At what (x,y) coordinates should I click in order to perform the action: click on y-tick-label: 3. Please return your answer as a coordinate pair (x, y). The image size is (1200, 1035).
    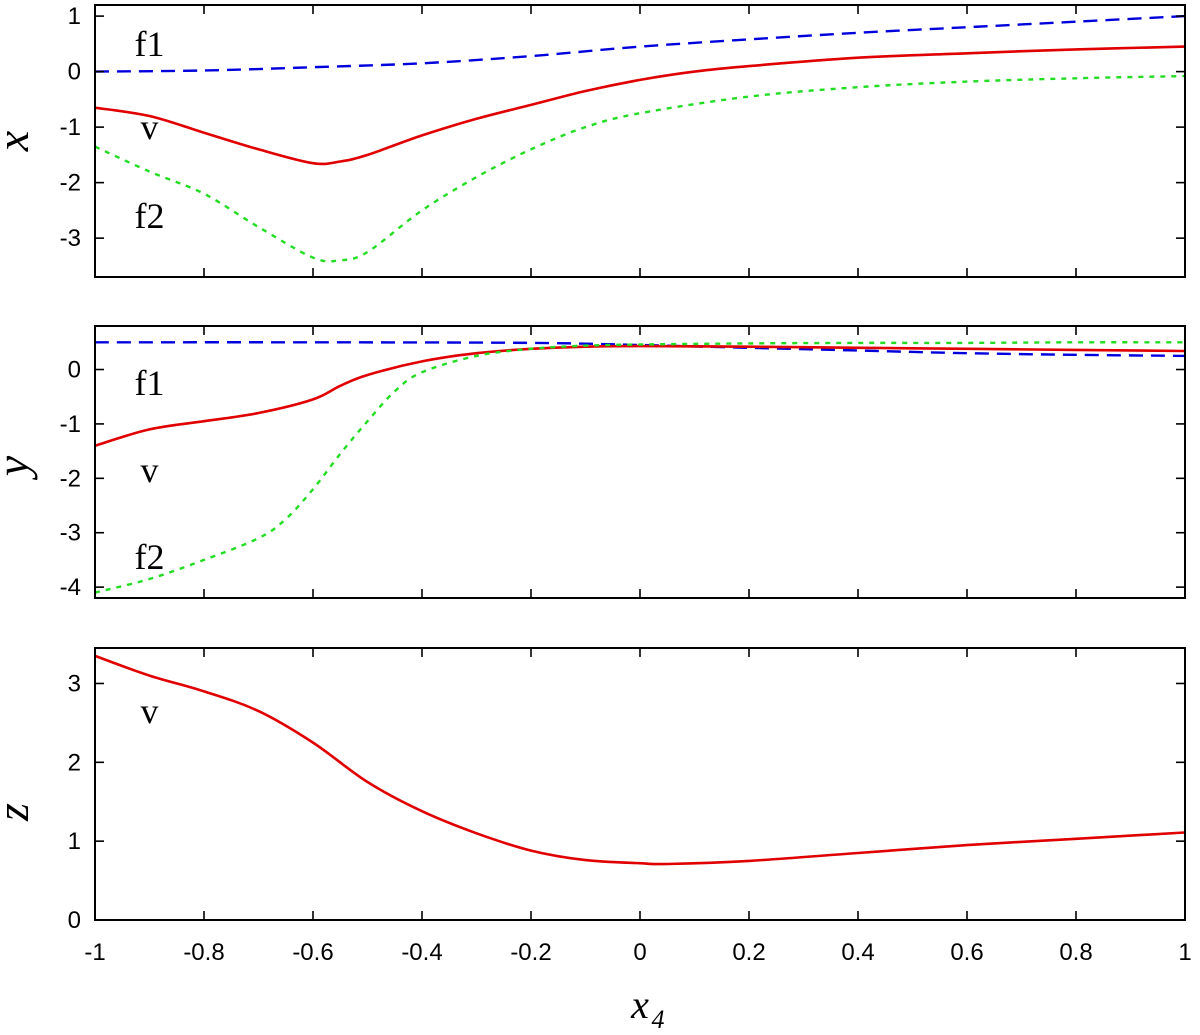
    Looking at the image, I should click on (74, 683).